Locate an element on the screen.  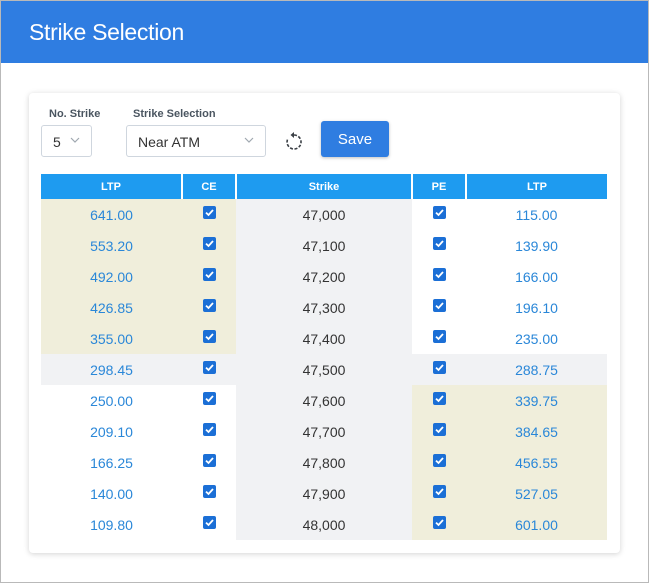
table-row: 492.00 47,200 166.00 is located at coordinates (324, 276).